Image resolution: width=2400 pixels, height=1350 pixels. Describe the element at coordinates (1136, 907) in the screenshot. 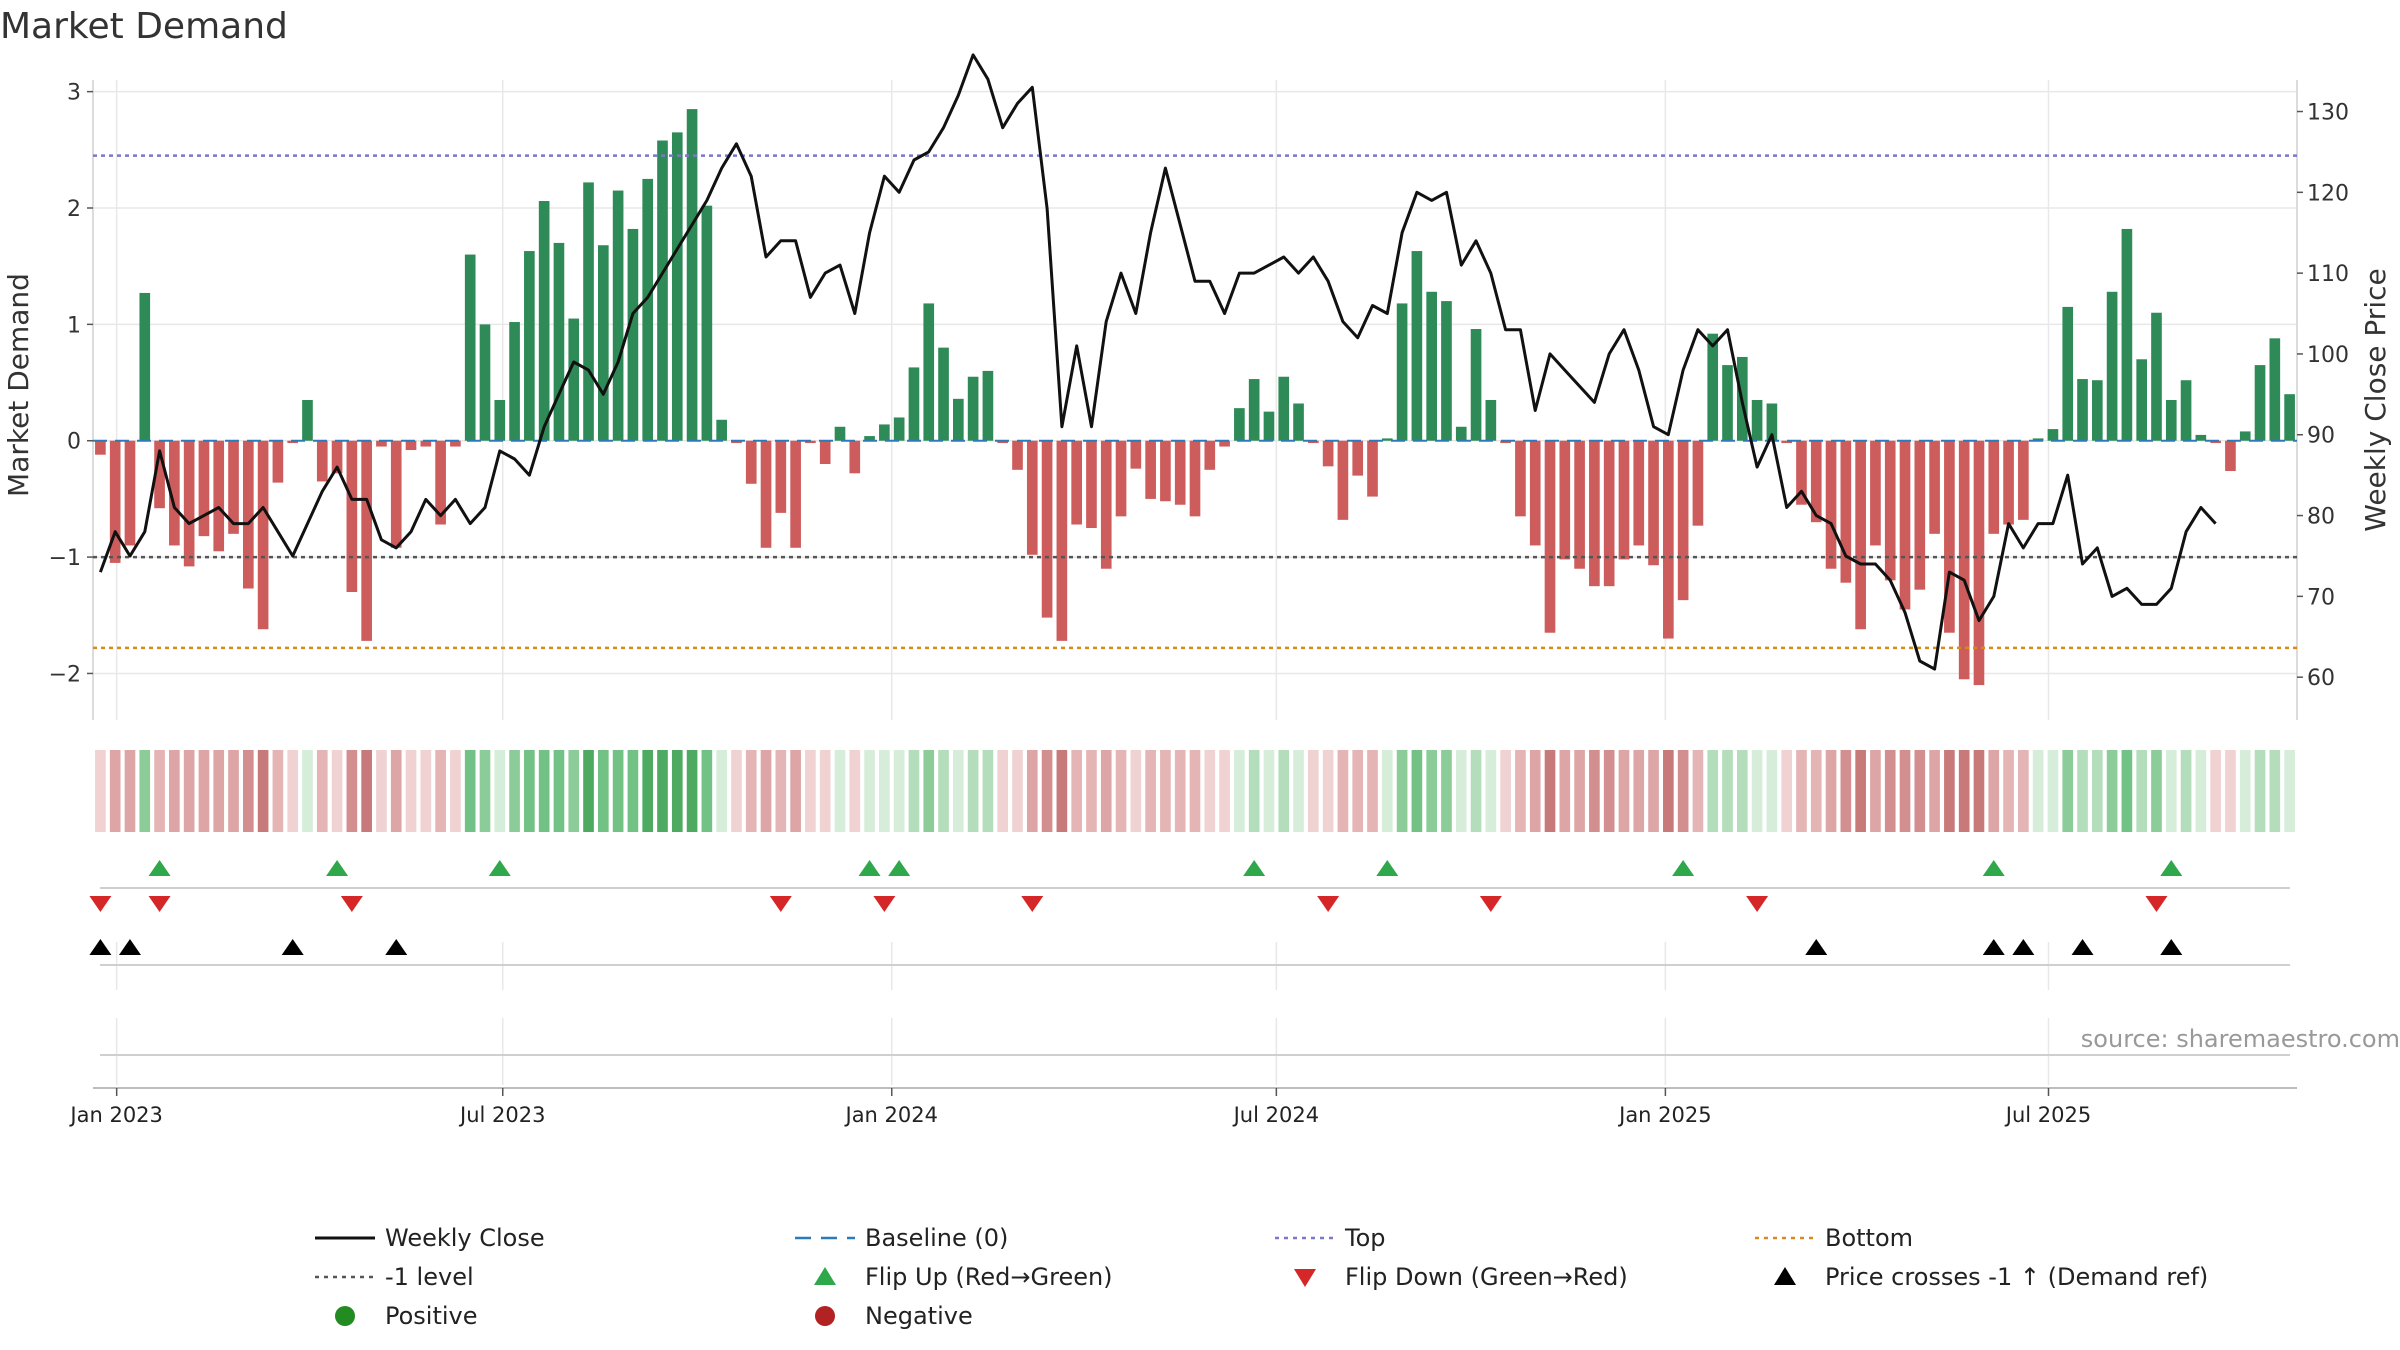

I see `signal-markers` at that location.